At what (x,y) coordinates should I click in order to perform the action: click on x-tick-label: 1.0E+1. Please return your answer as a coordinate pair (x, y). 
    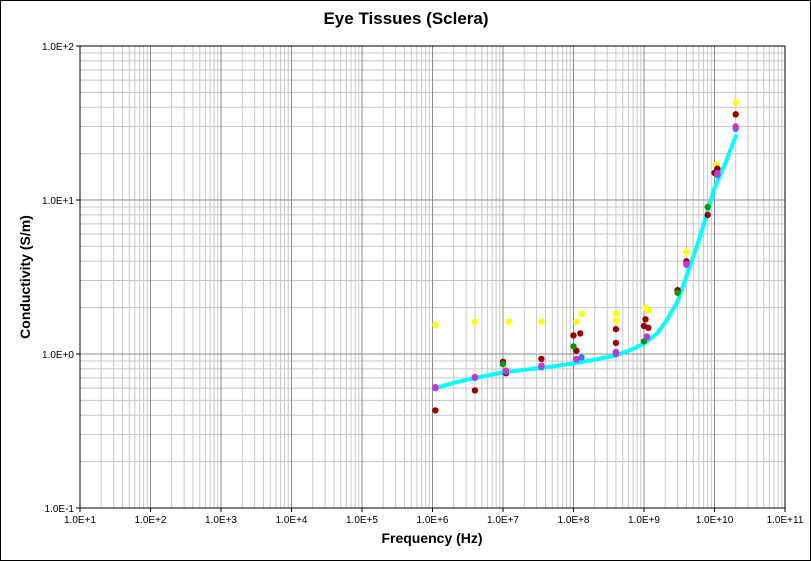
    Looking at the image, I should click on (80, 520).